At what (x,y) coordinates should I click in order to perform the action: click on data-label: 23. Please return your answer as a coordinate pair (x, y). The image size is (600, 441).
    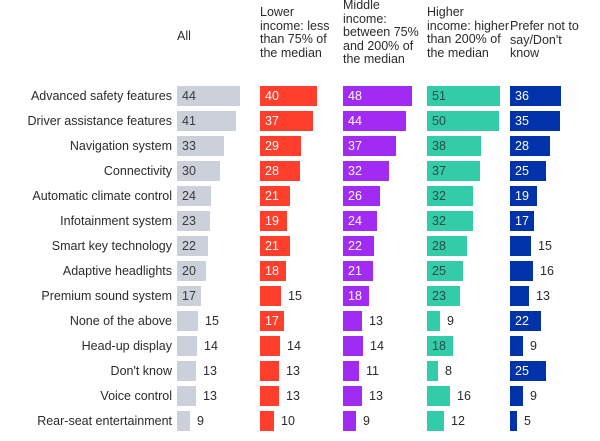
    Looking at the image, I should click on (439, 296).